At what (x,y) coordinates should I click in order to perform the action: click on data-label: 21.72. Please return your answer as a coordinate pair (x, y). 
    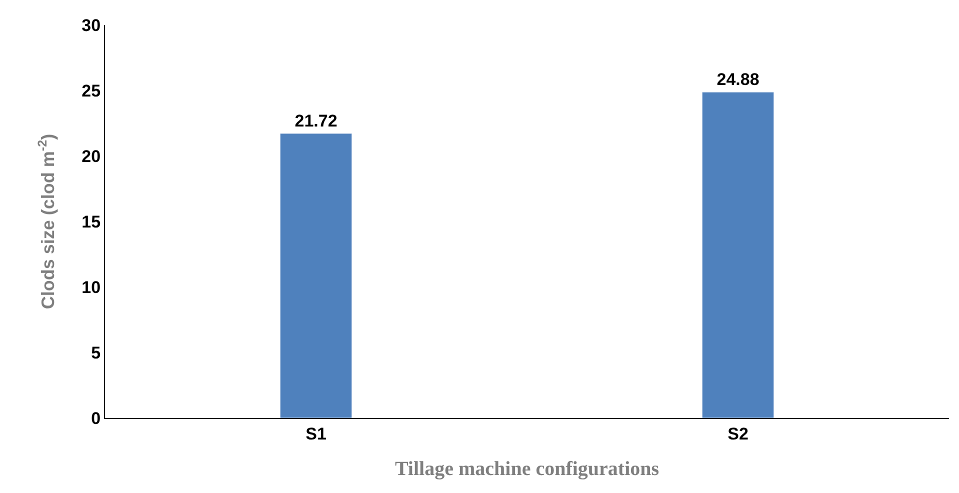
    Looking at the image, I should click on (316, 120).